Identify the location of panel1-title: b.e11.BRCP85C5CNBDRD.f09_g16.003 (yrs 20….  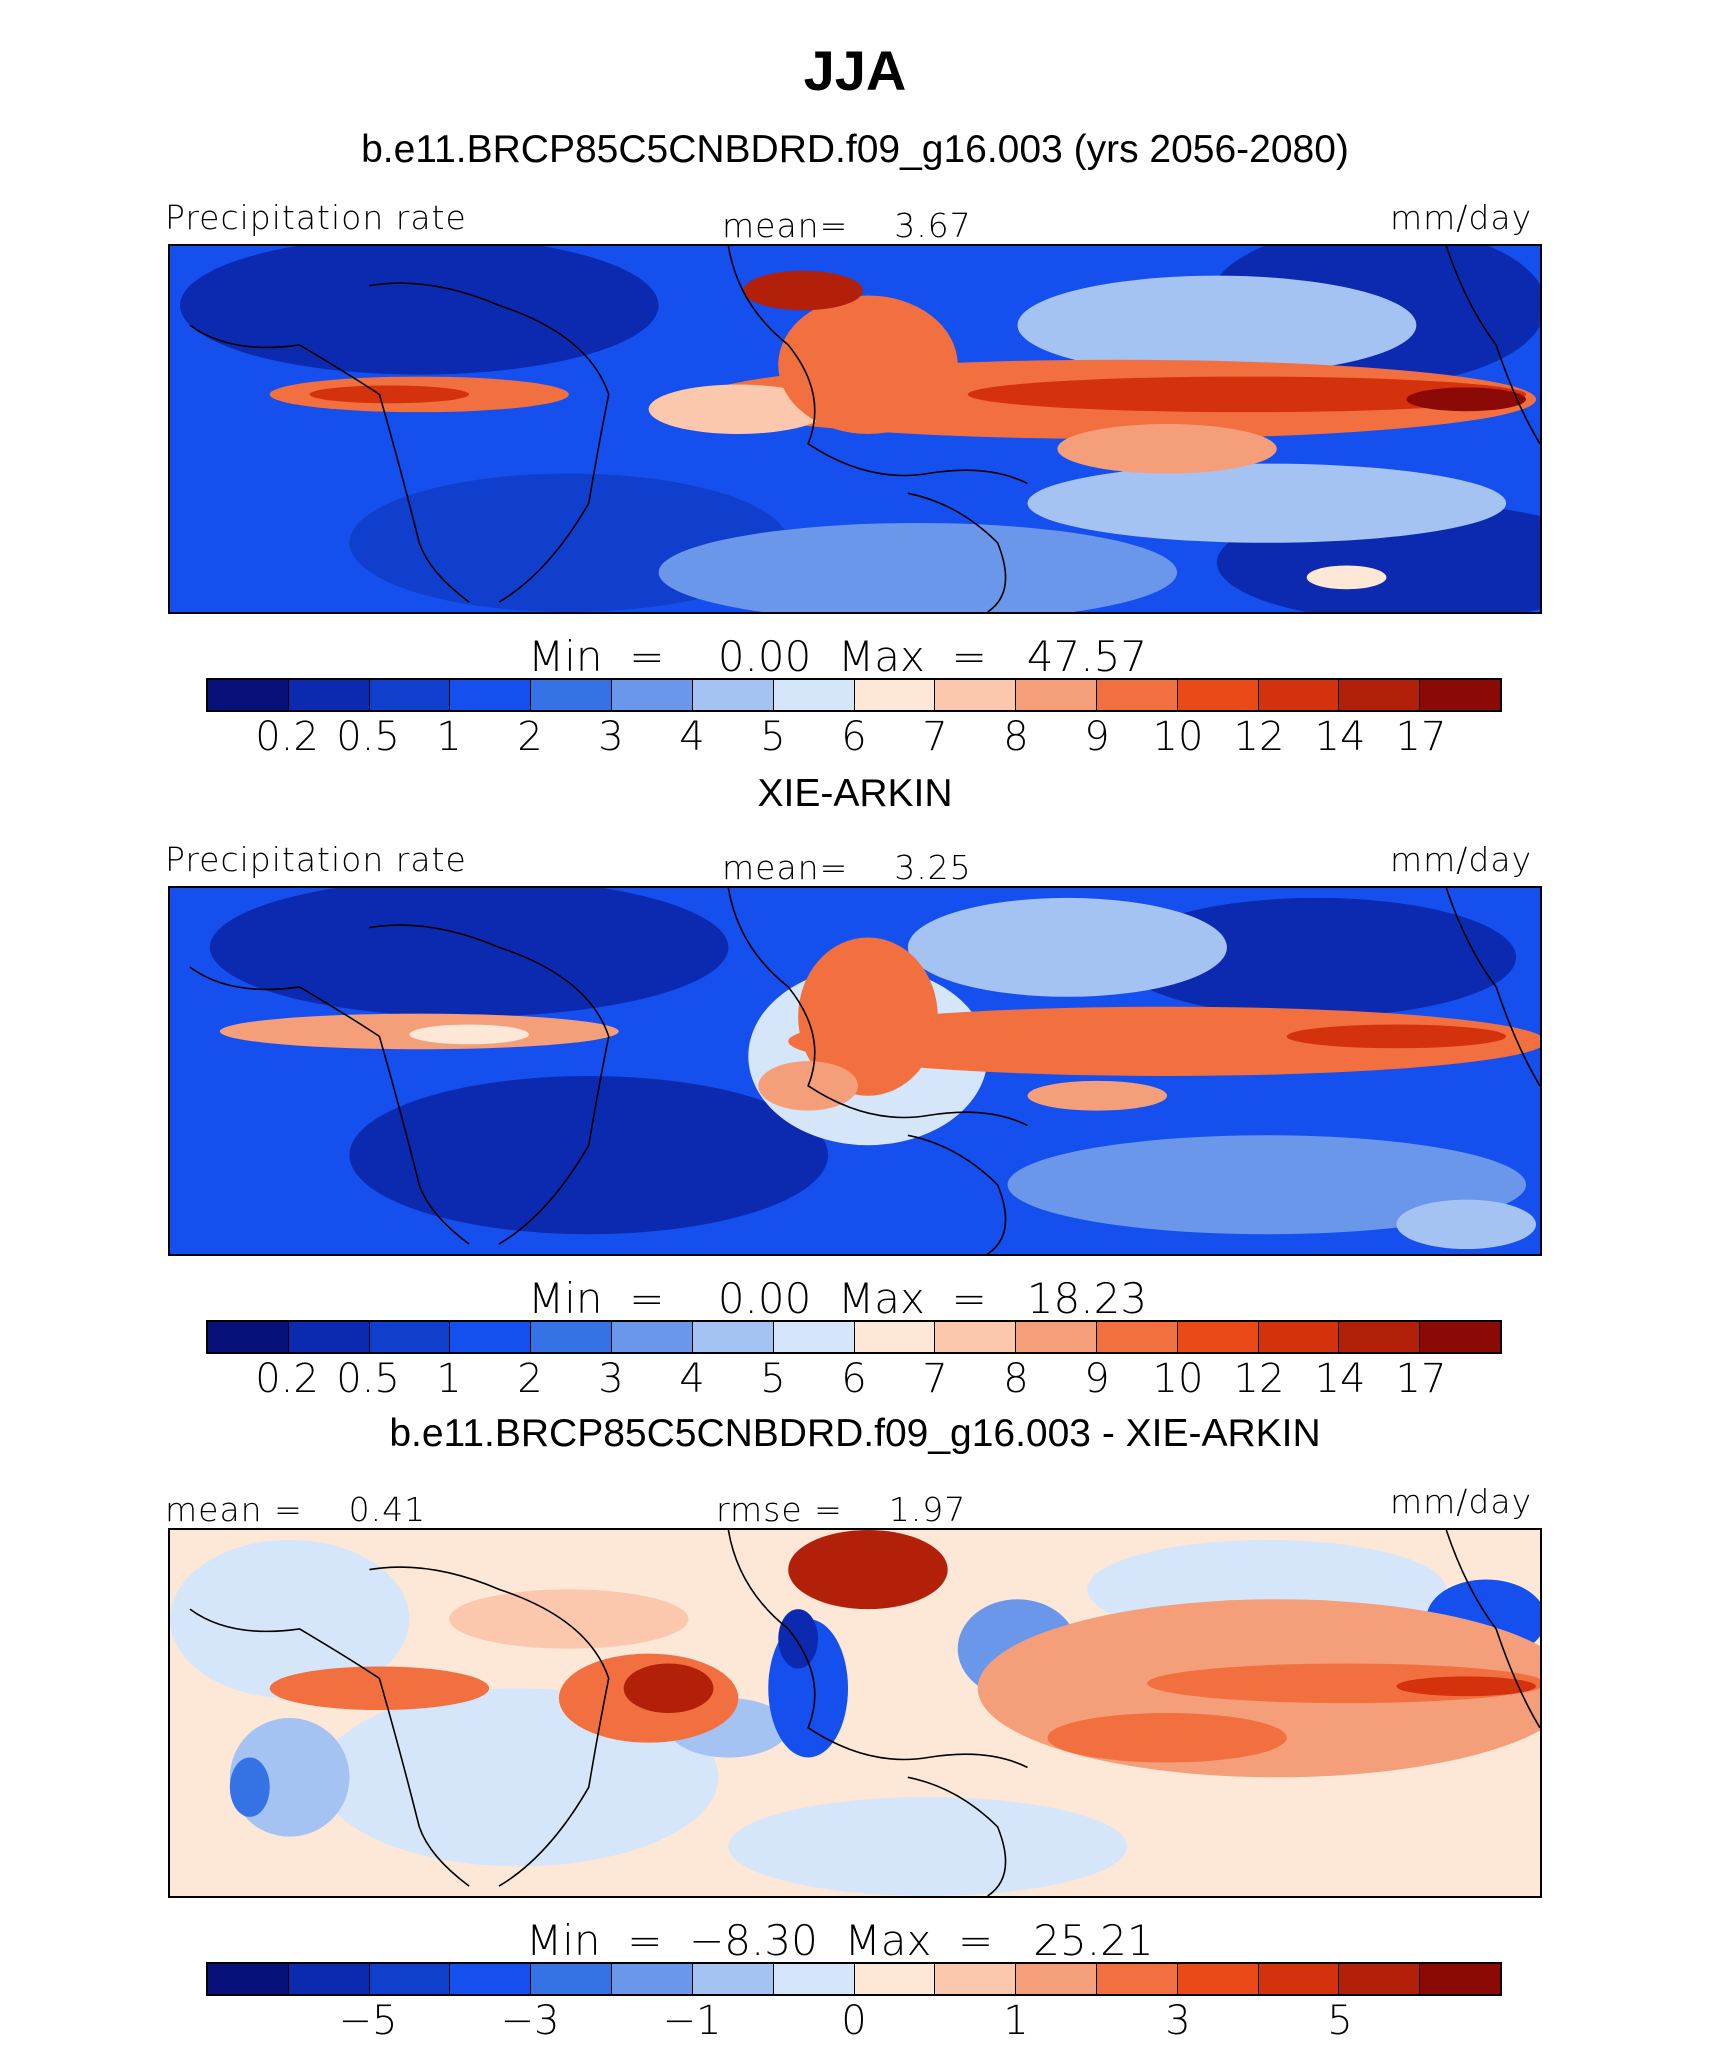
(855, 149).